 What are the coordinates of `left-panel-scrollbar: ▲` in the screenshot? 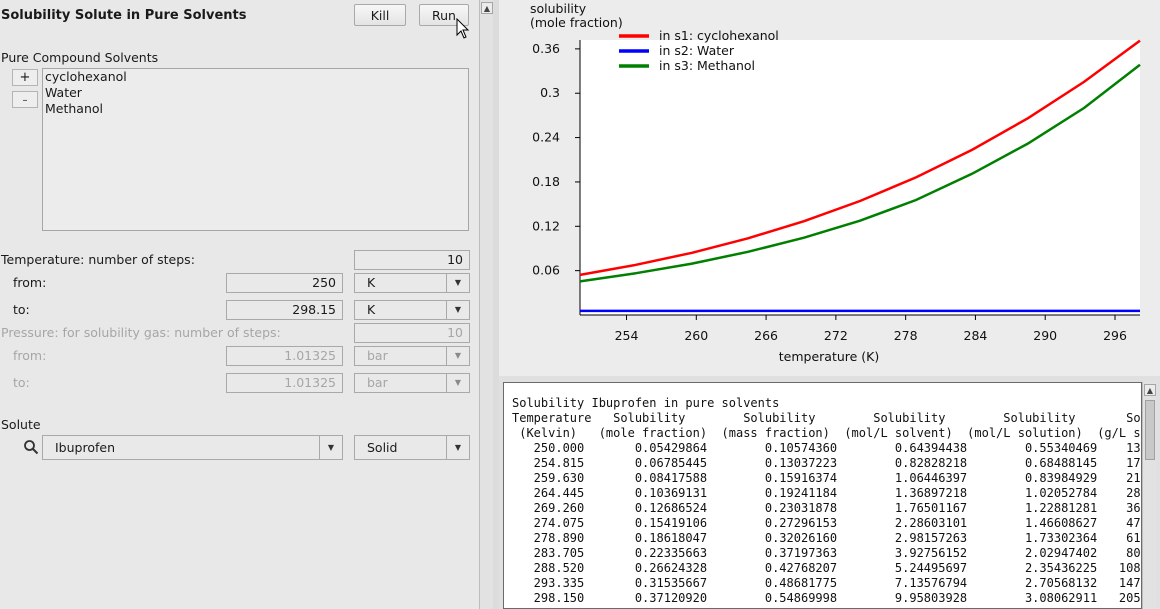 It's located at (486, 304).